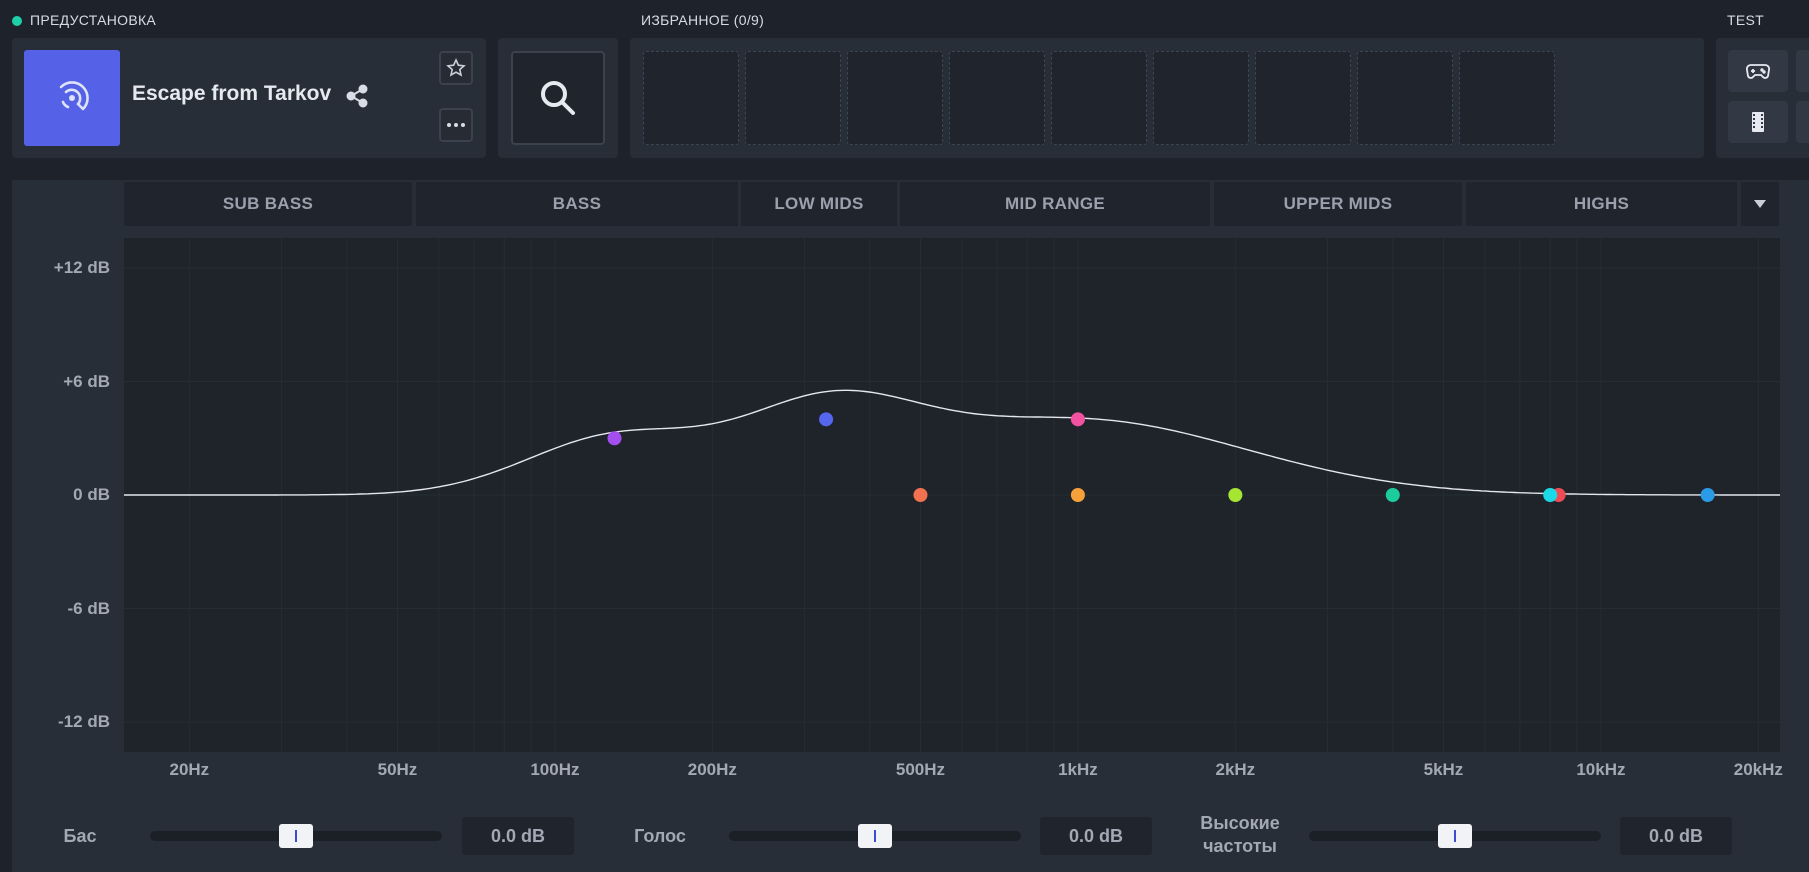 The height and width of the screenshot is (872, 1809). Describe the element at coordinates (397, 769) in the screenshot. I see `freq-label: 50Hz` at that location.